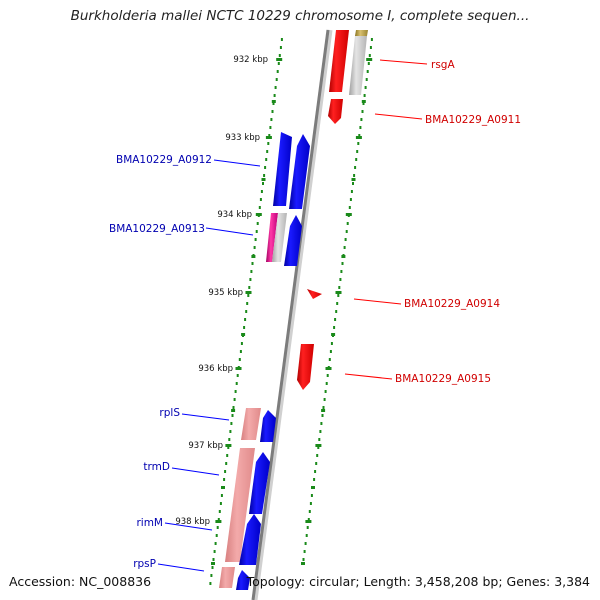 This screenshot has width=600, height=600. I want to click on gene-bma10229-a0912, so click(282, 169).